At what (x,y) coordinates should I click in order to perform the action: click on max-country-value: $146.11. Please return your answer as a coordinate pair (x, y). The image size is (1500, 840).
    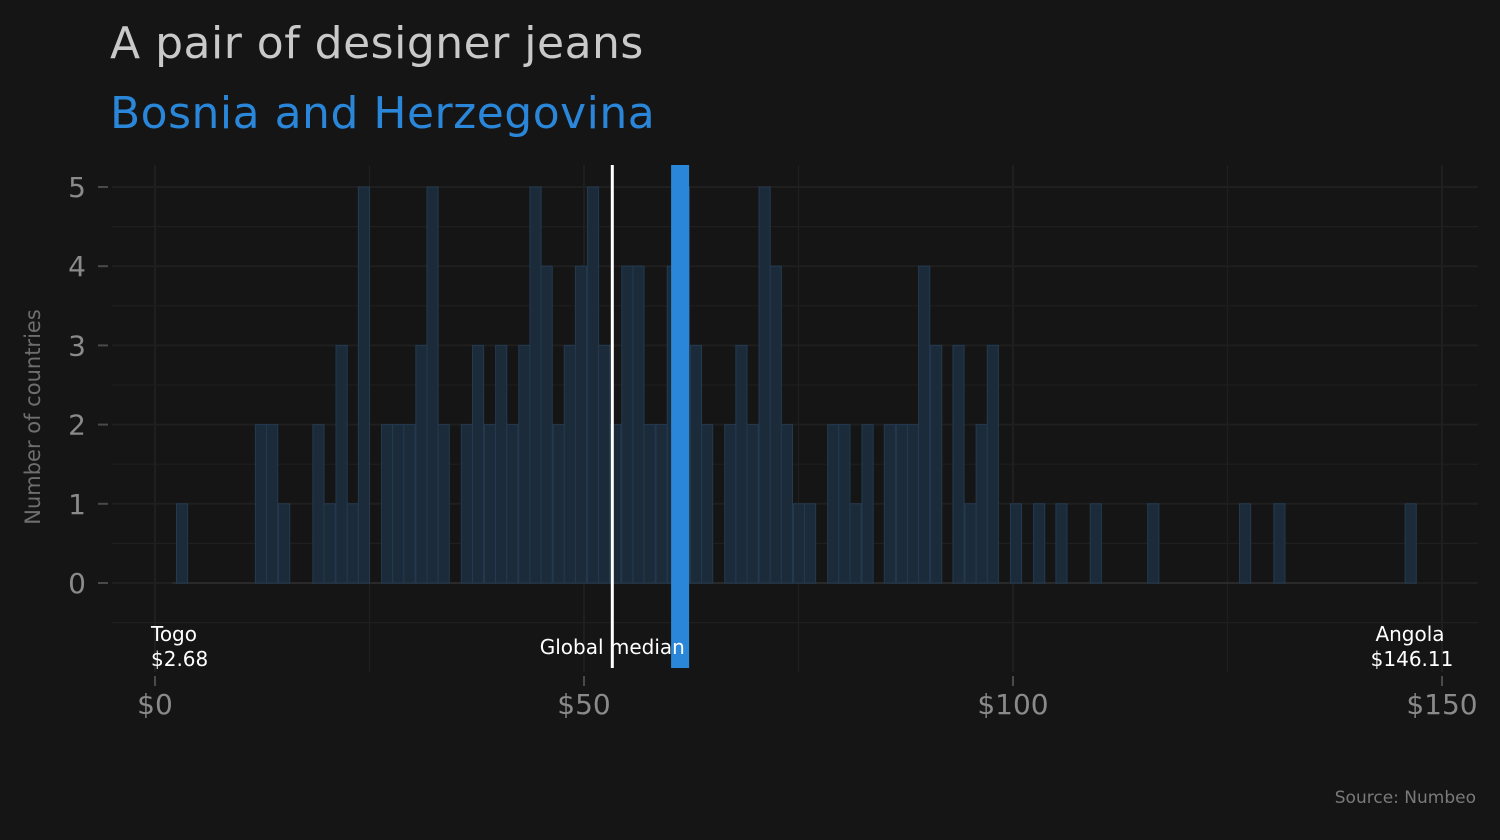
    Looking at the image, I should click on (1412, 659).